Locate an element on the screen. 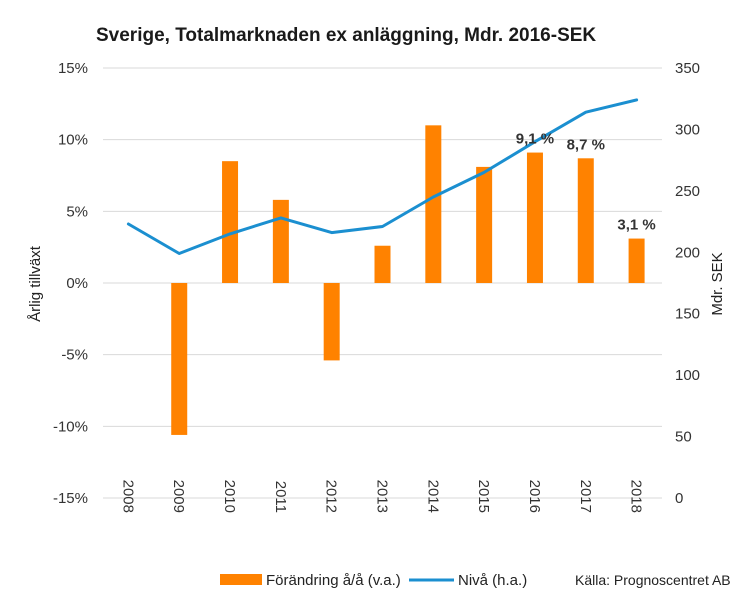 This screenshot has width=746, height=600. left-tick-label: 5% is located at coordinates (77, 211).